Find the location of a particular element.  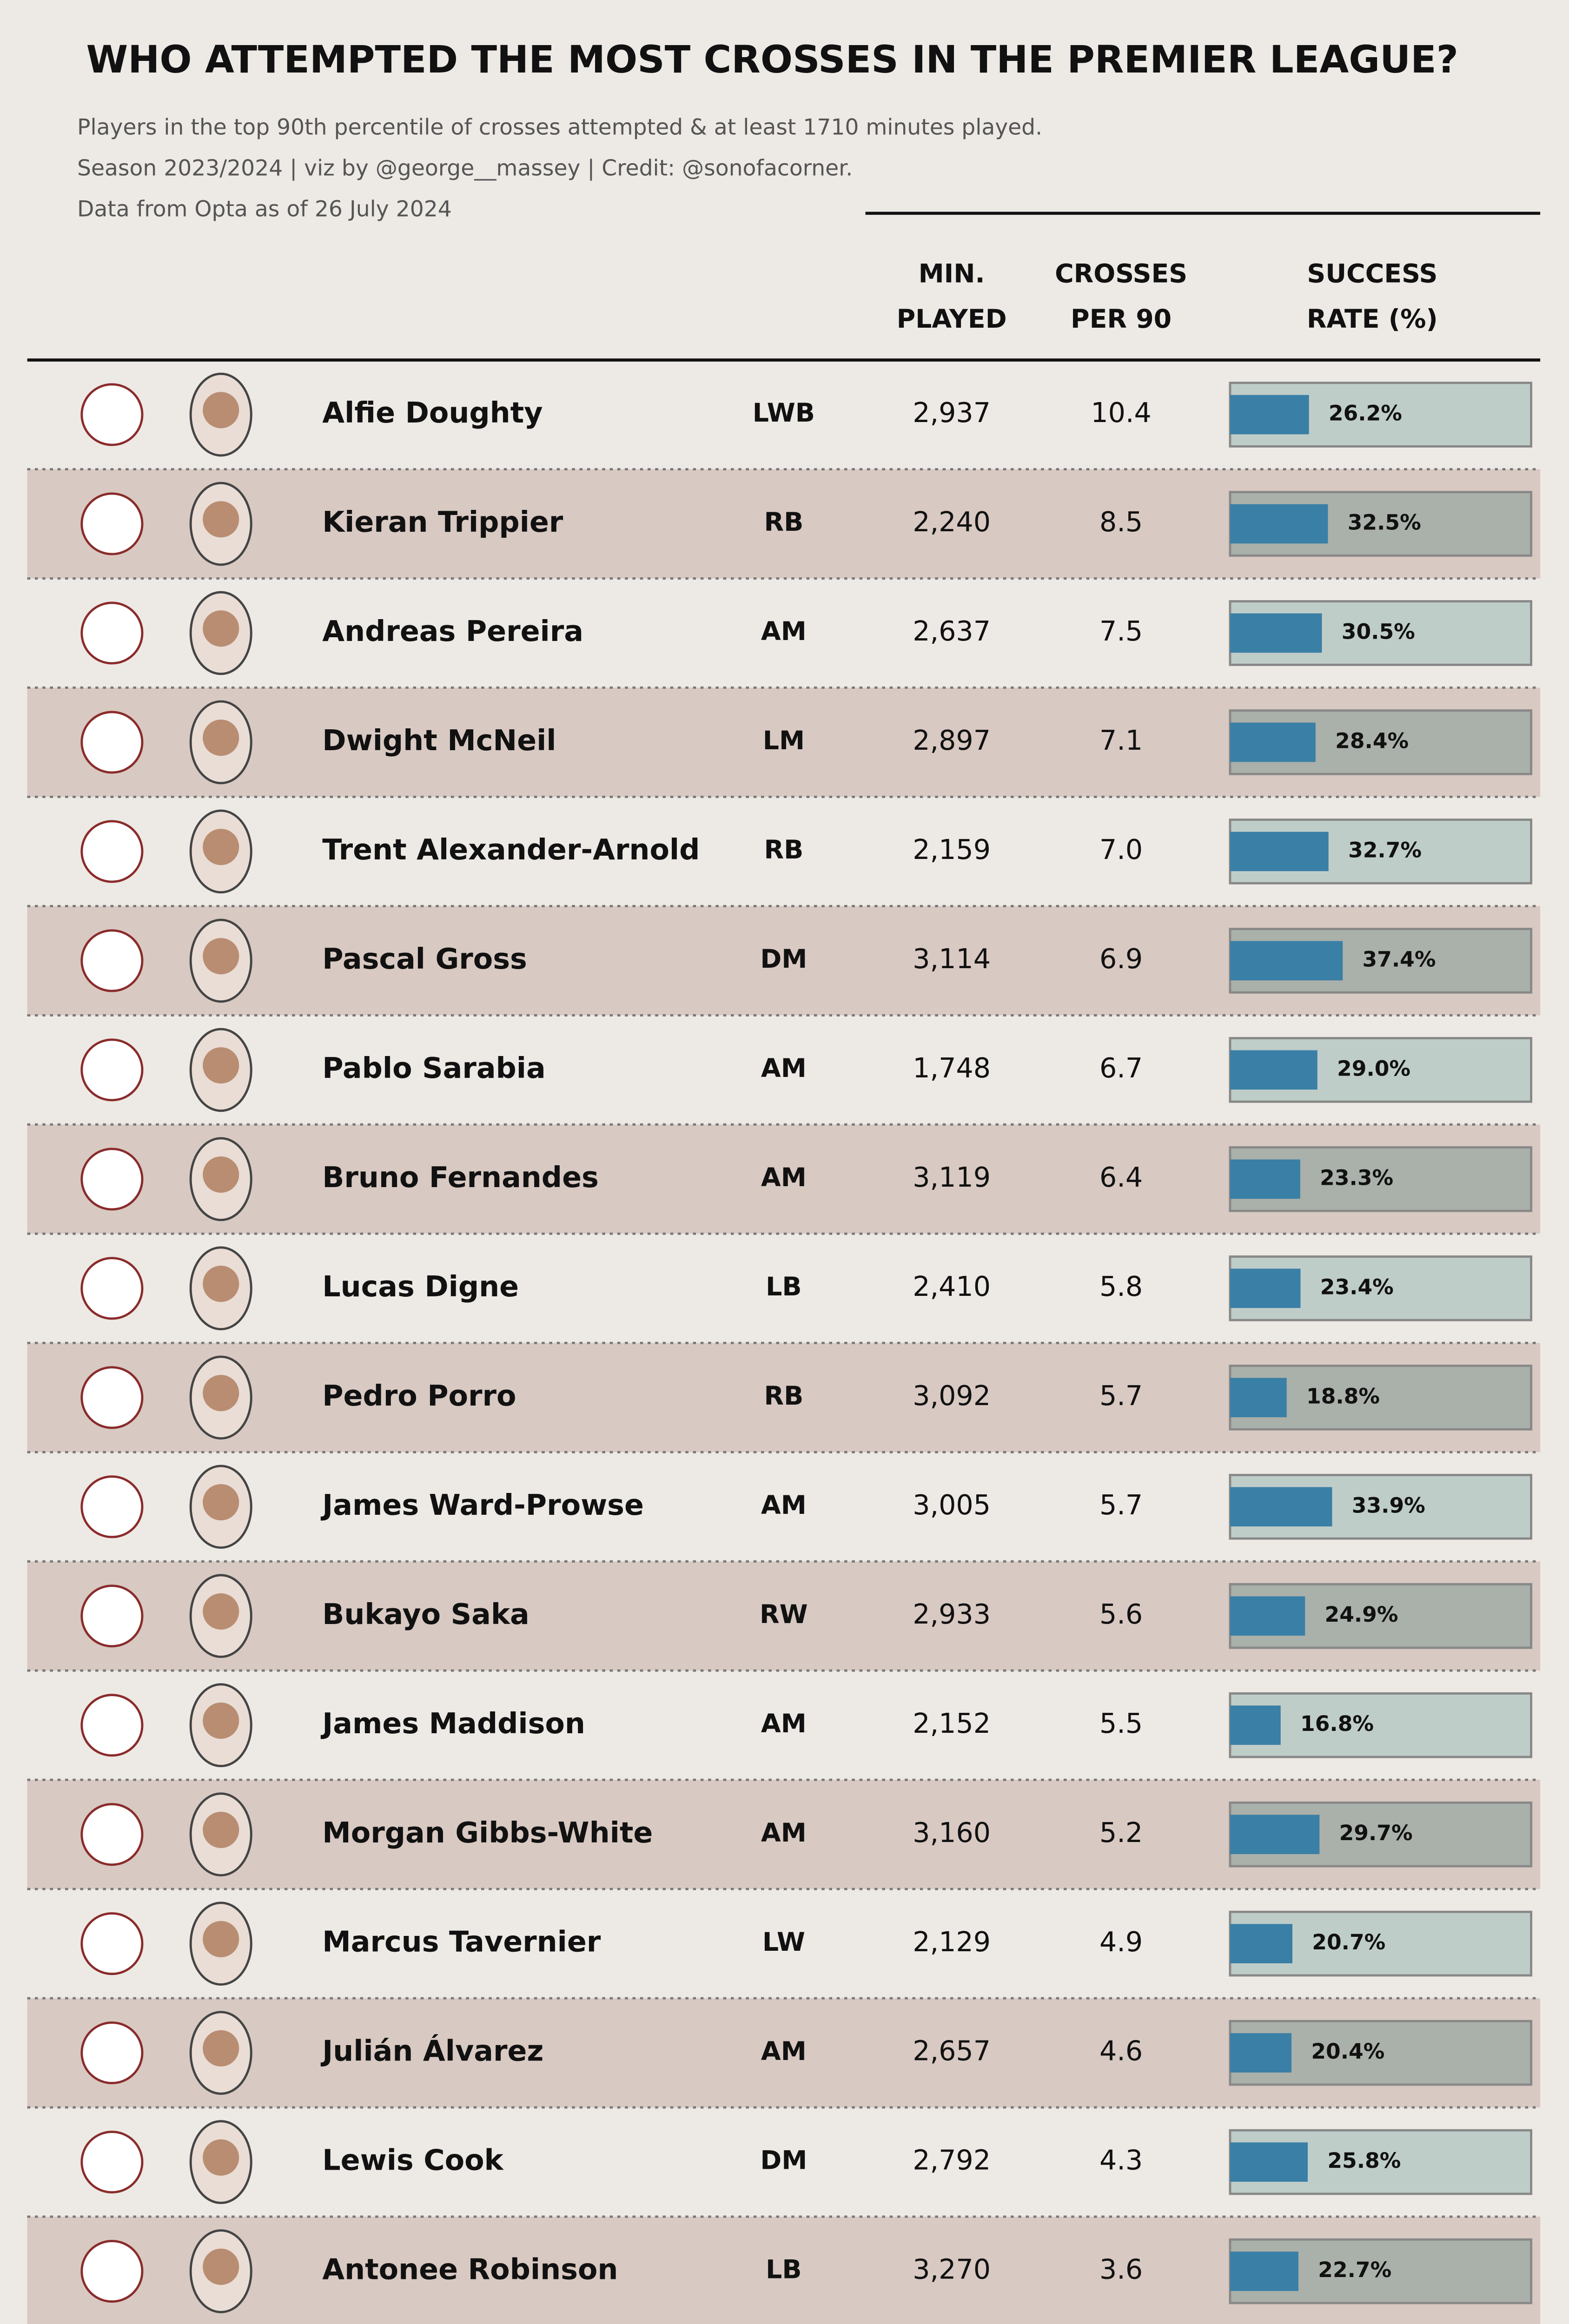

crosses-per-90: 7.1 is located at coordinates (1121, 740).